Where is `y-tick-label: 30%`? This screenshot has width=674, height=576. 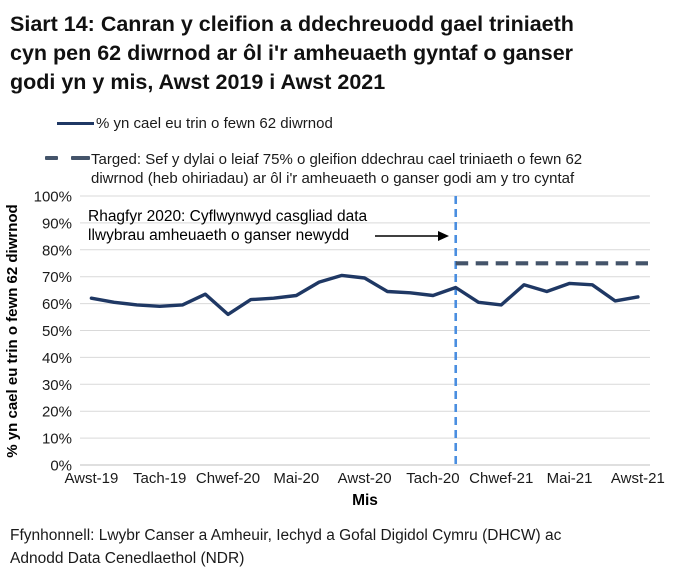 y-tick-label: 30% is located at coordinates (57, 385).